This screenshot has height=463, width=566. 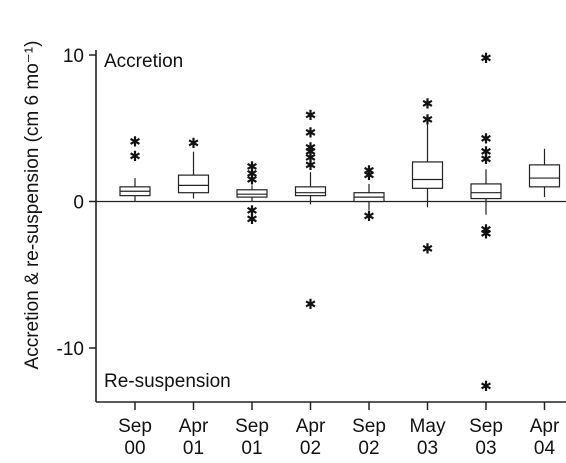 I want to click on box-group, so click(x=544, y=173).